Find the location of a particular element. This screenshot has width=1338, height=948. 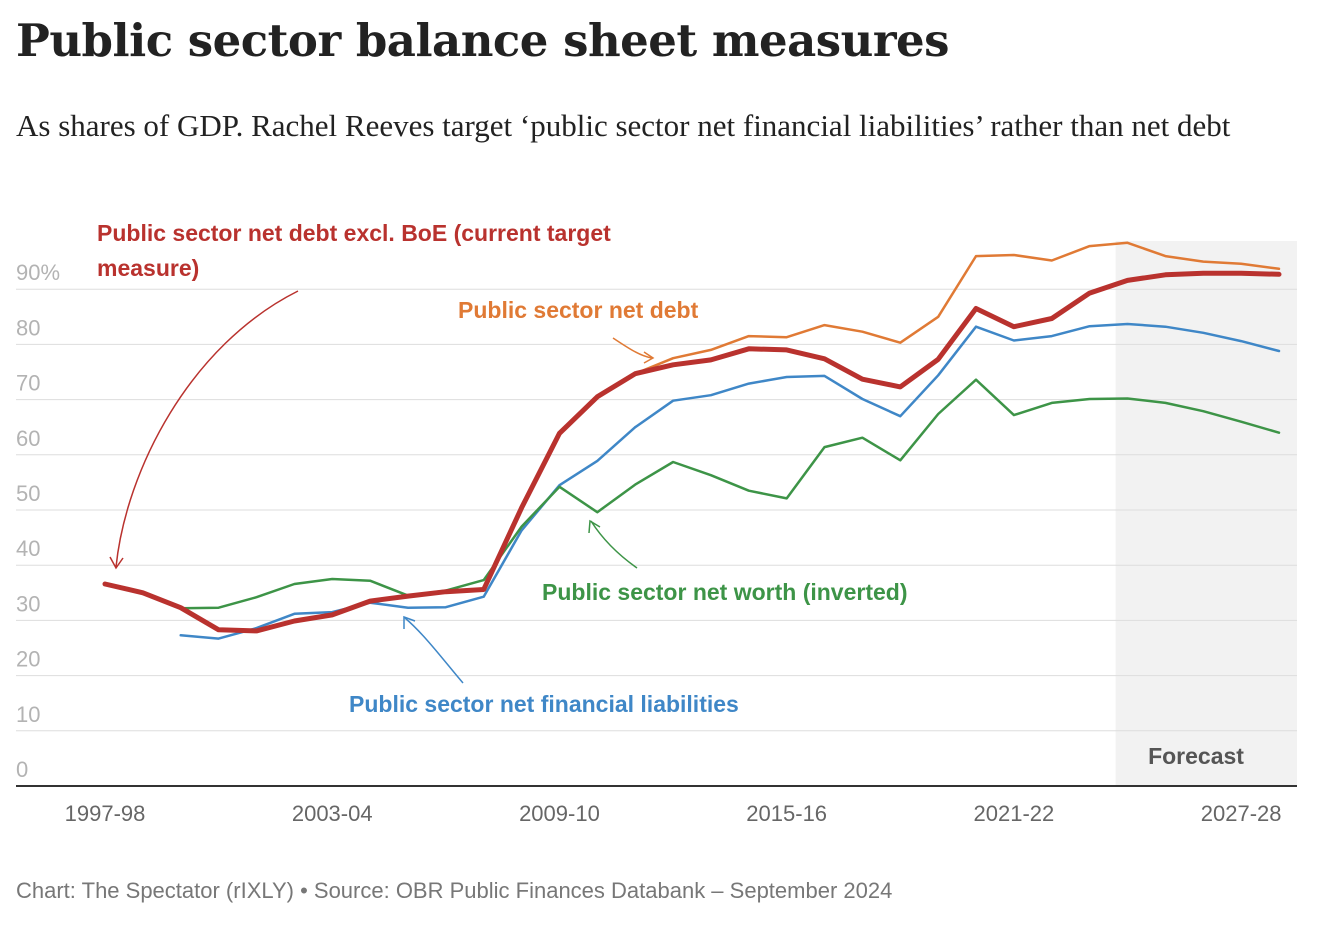

net-financial-liabilities-arrow is located at coordinates (434, 650).